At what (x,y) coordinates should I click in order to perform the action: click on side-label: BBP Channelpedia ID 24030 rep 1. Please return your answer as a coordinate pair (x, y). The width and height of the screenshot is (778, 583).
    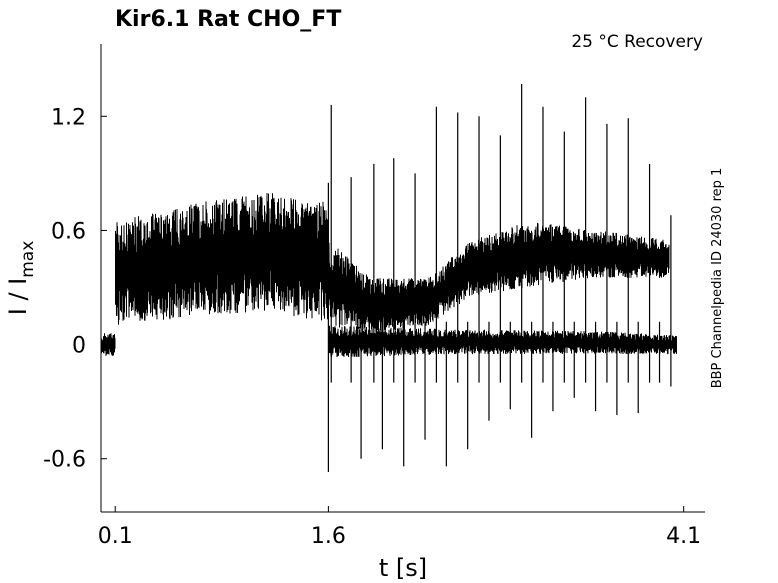
    Looking at the image, I should click on (717, 278).